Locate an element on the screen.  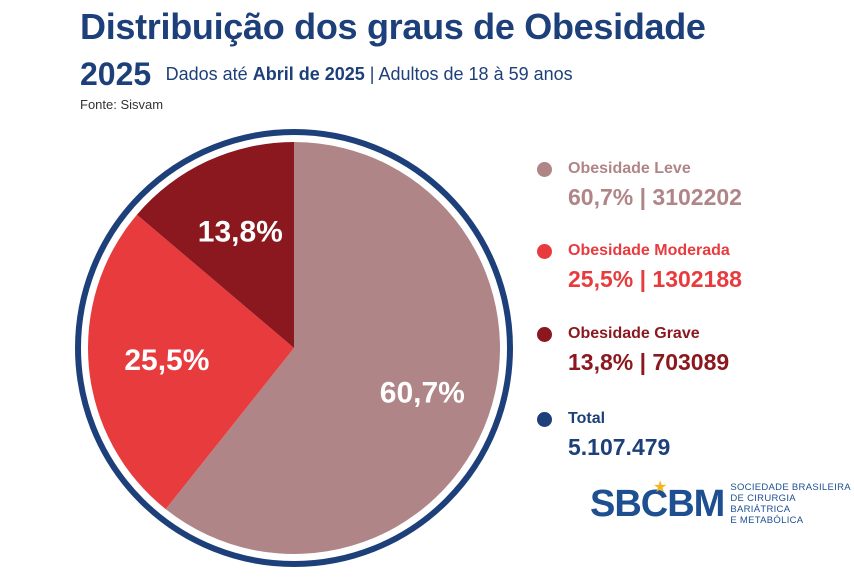
star-icon: ★ is located at coordinates (660, 487).